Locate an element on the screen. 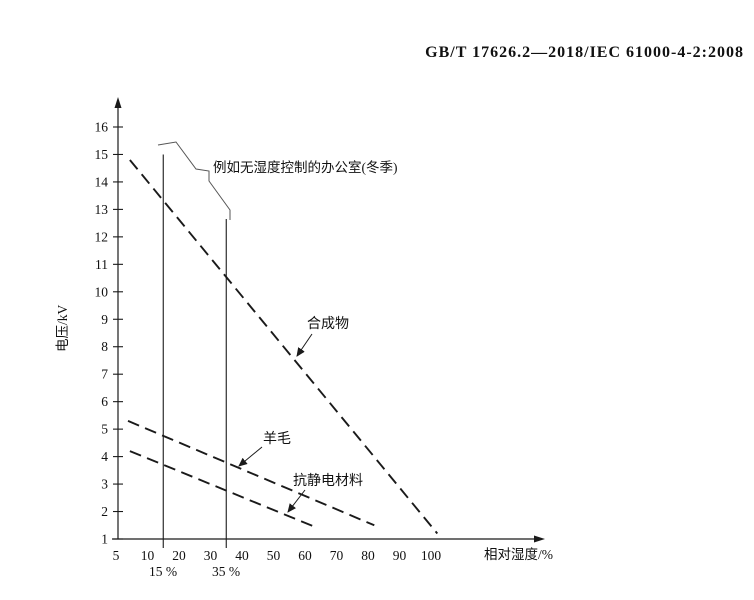 This screenshot has width=754, height=600. x-axis-arrowhead is located at coordinates (539, 539).